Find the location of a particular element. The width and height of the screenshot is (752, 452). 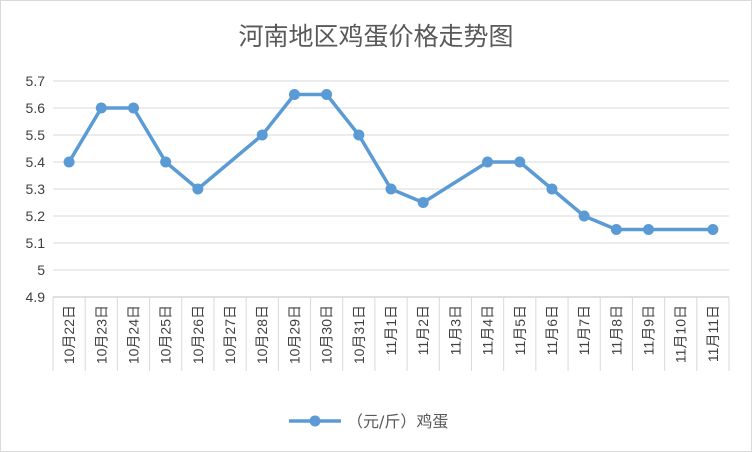

x-tick-label: 11月1日 is located at coordinates (391, 330).